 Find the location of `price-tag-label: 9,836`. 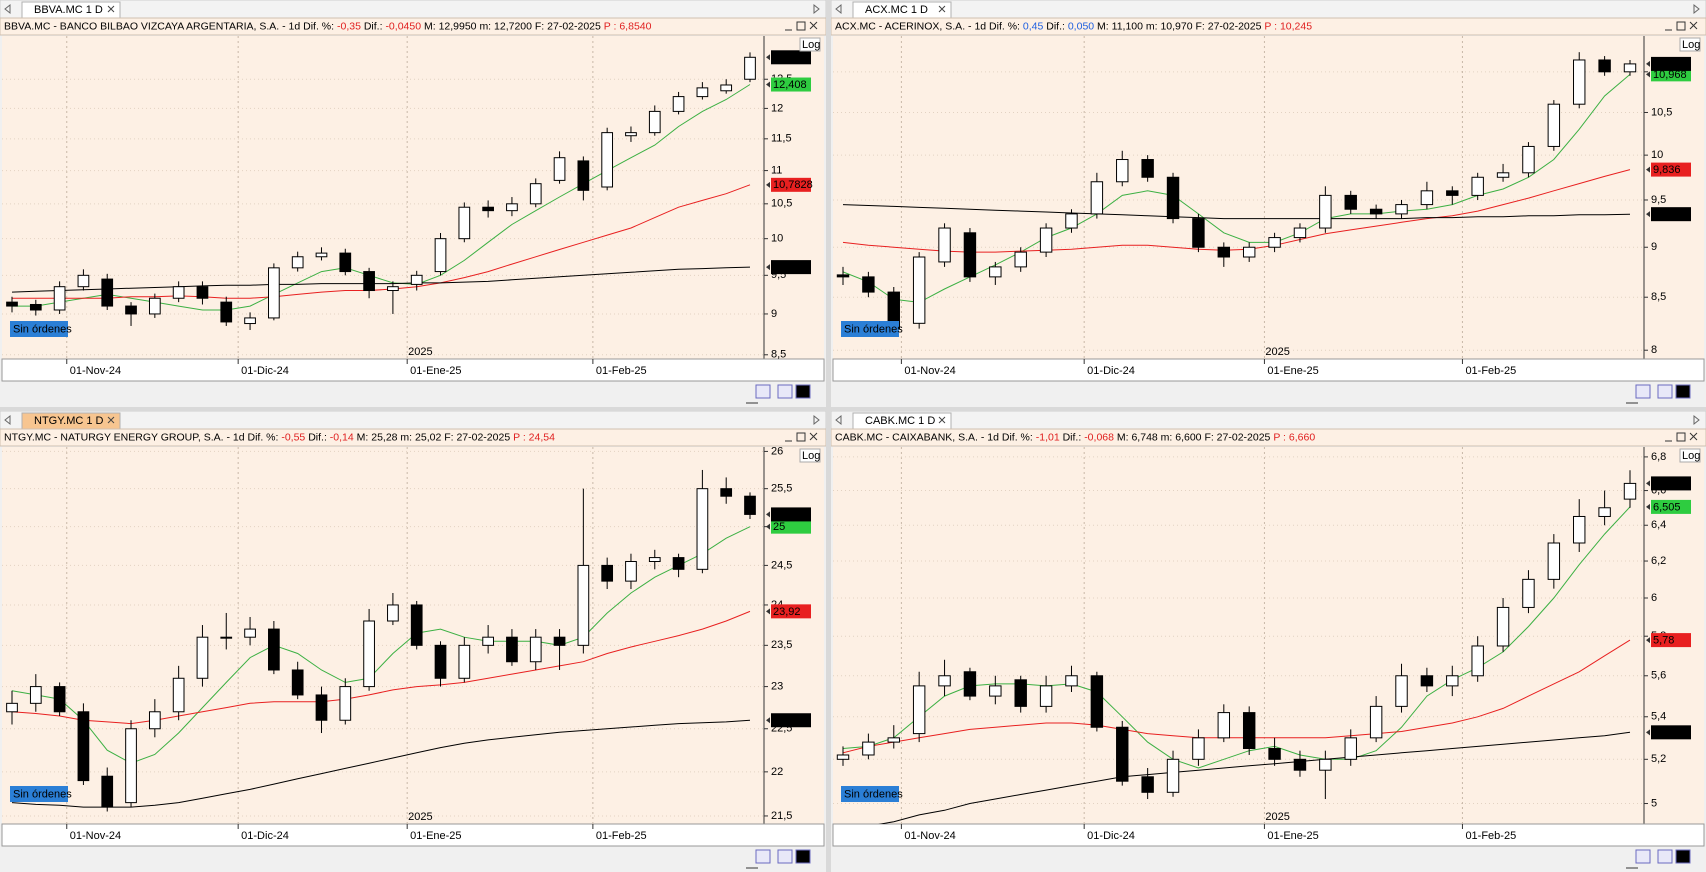

price-tag-label: 9,836 is located at coordinates (1667, 170).